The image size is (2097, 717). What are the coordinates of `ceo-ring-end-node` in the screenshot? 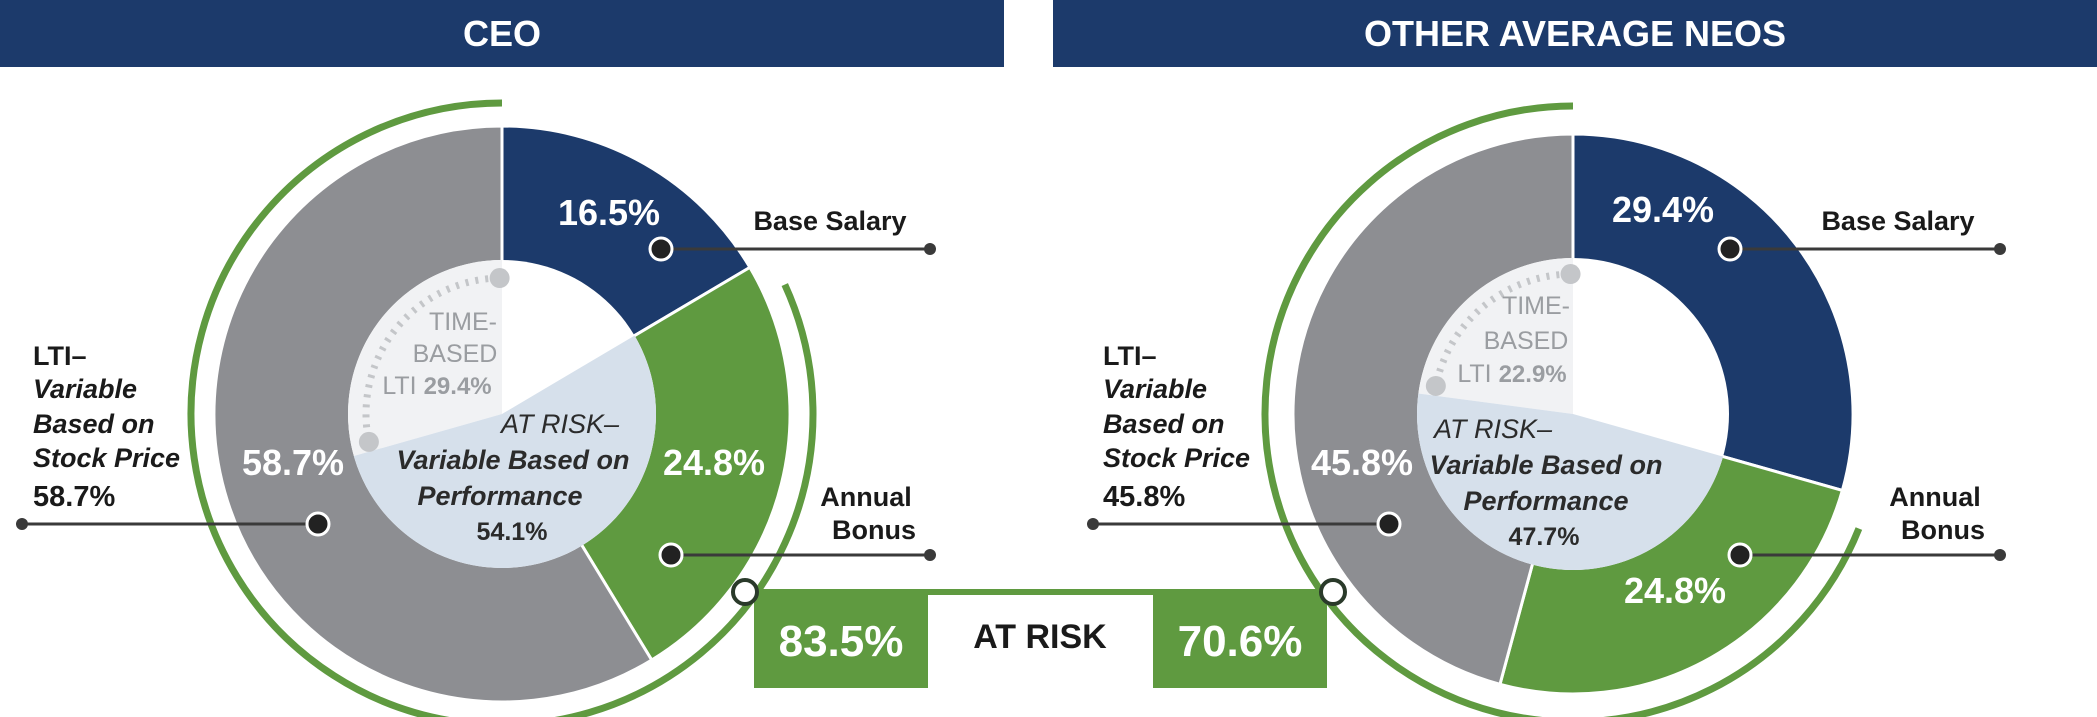 It's located at (745, 592).